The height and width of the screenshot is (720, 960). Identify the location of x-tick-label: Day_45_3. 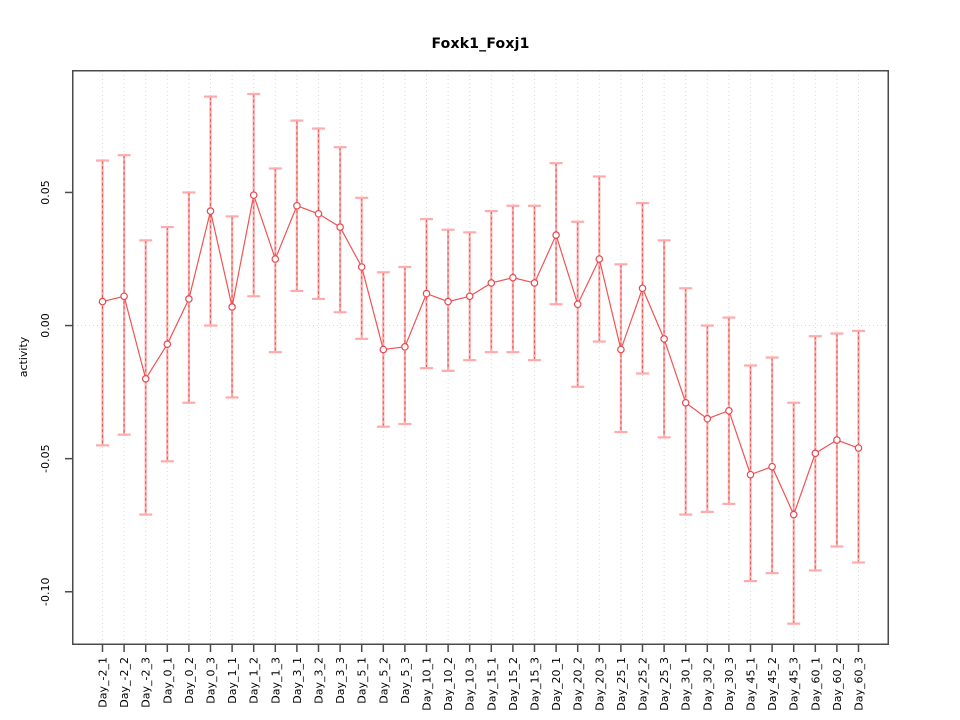
(794, 684).